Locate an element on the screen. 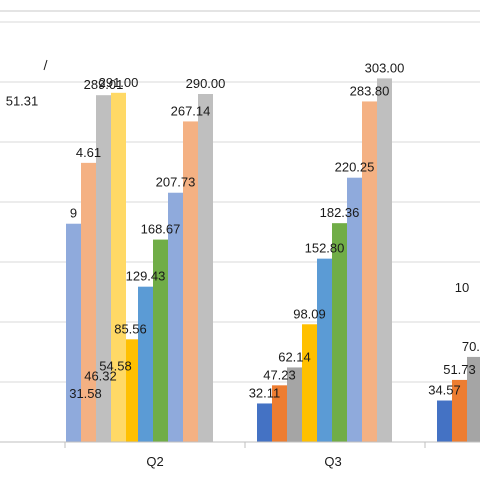  data-label: 207.73 is located at coordinates (176, 182).